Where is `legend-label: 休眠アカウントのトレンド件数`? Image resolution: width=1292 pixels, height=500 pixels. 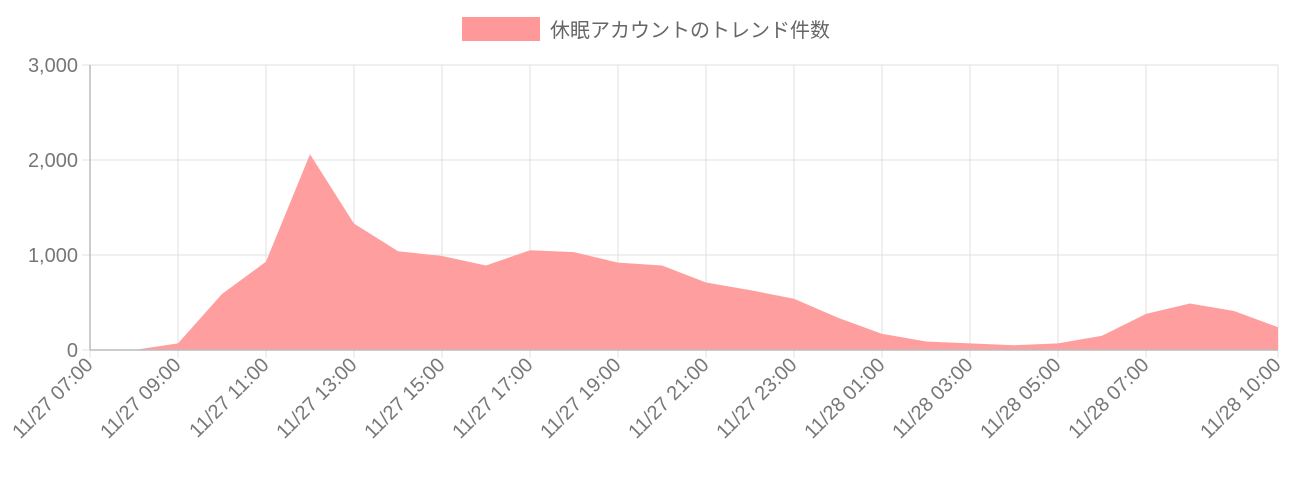 legend-label: 休眠アカウントのトレンド件数 is located at coordinates (690, 30).